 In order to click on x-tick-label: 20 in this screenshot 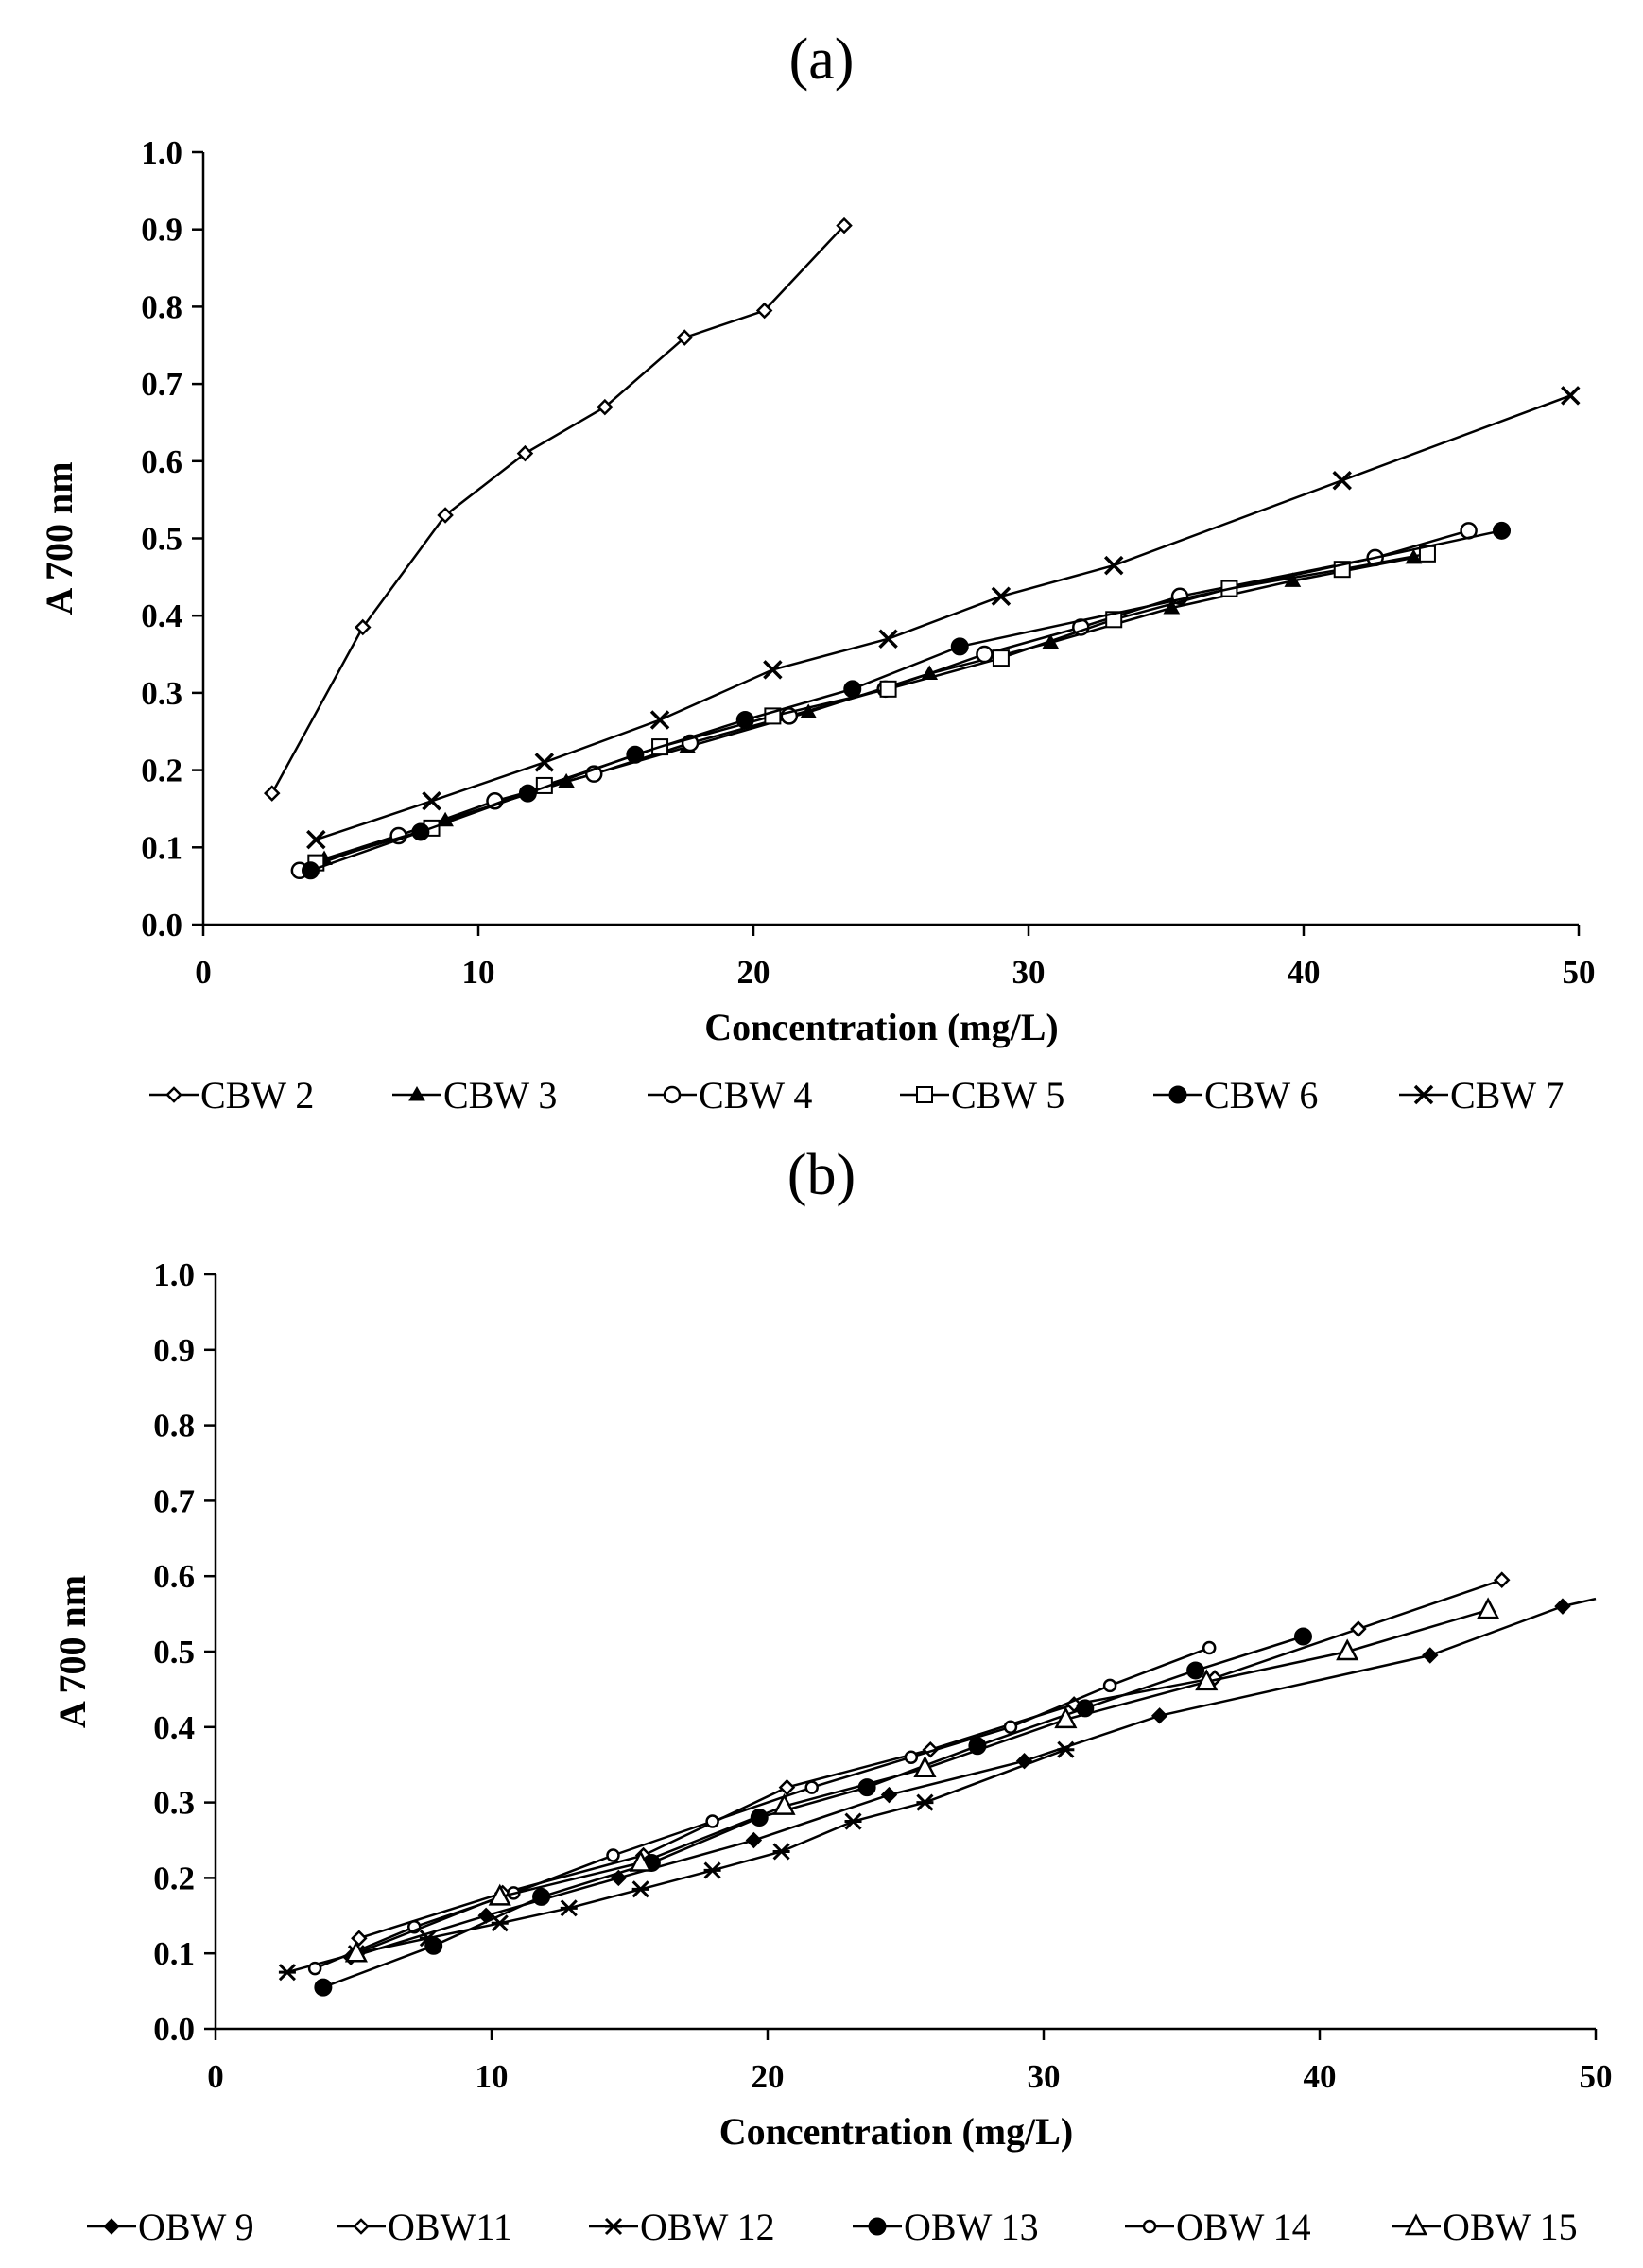, I will do `click(754, 973)`.